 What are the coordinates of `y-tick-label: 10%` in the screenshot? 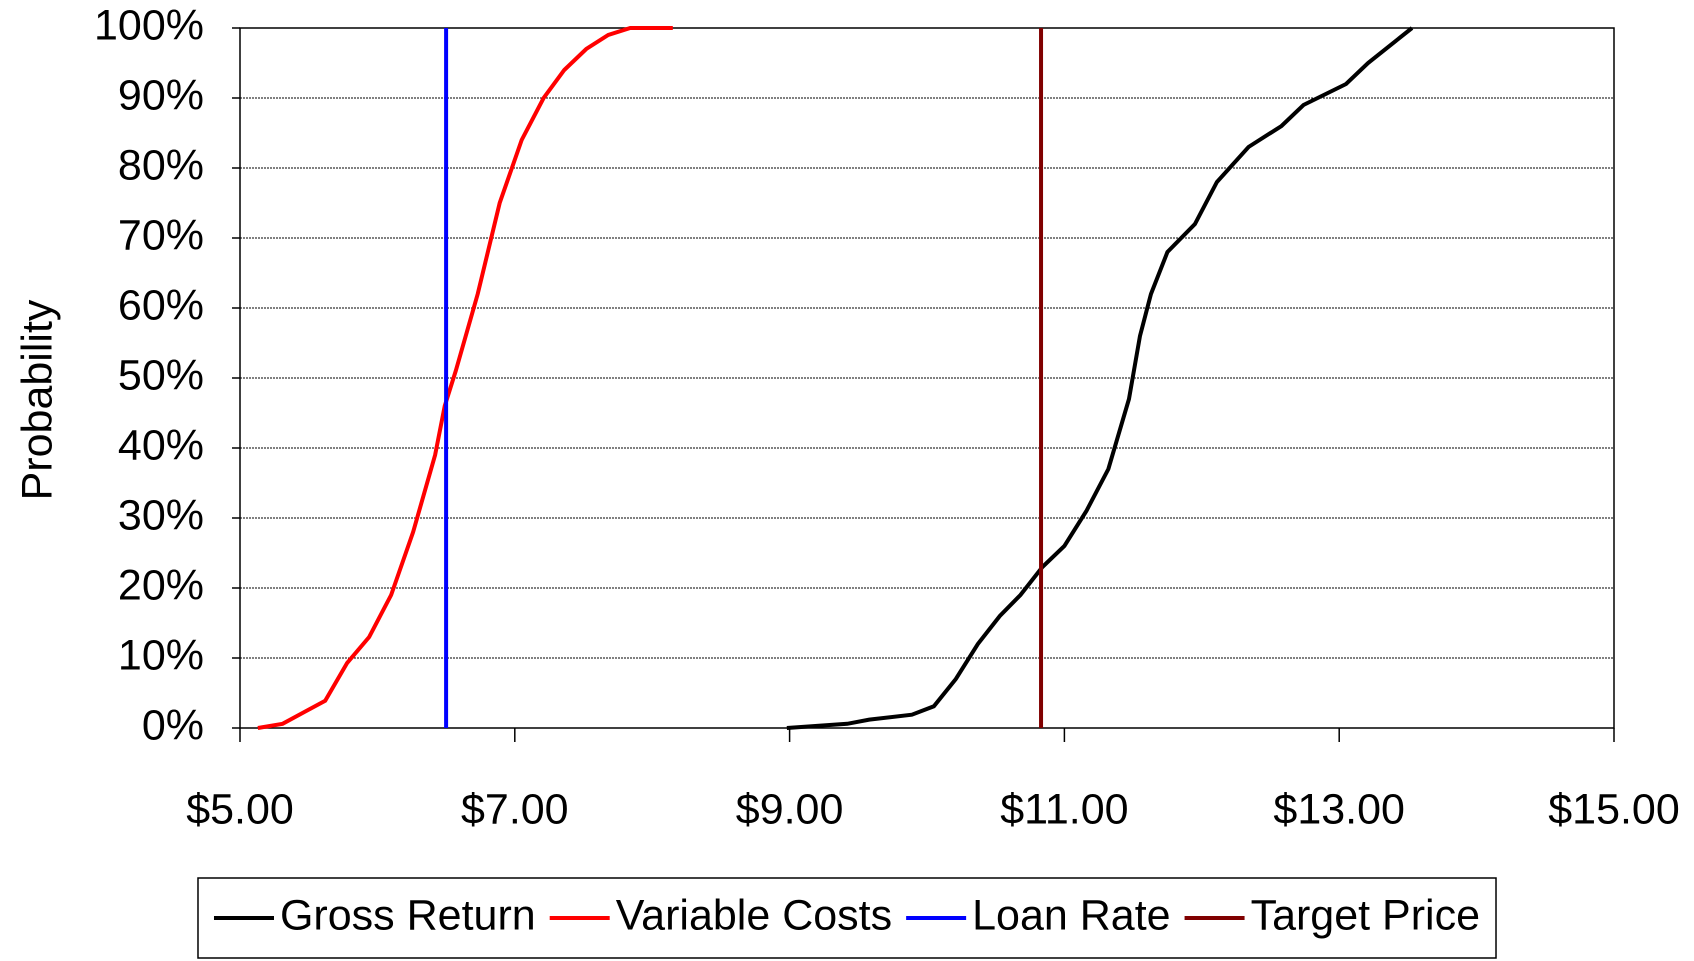 It's located at (161, 655).